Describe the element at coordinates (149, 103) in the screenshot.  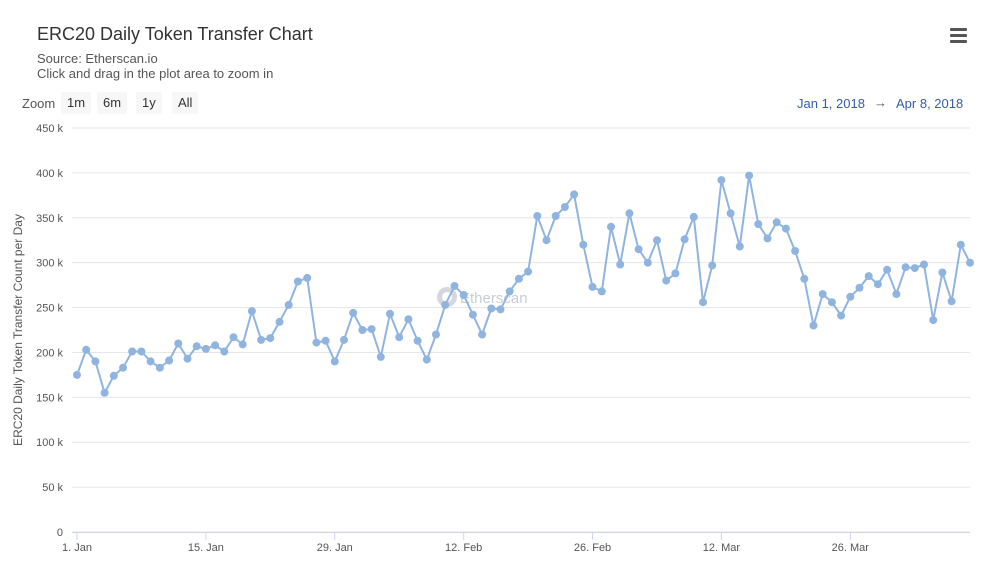
I see `zoom-1y-button: 1y` at that location.